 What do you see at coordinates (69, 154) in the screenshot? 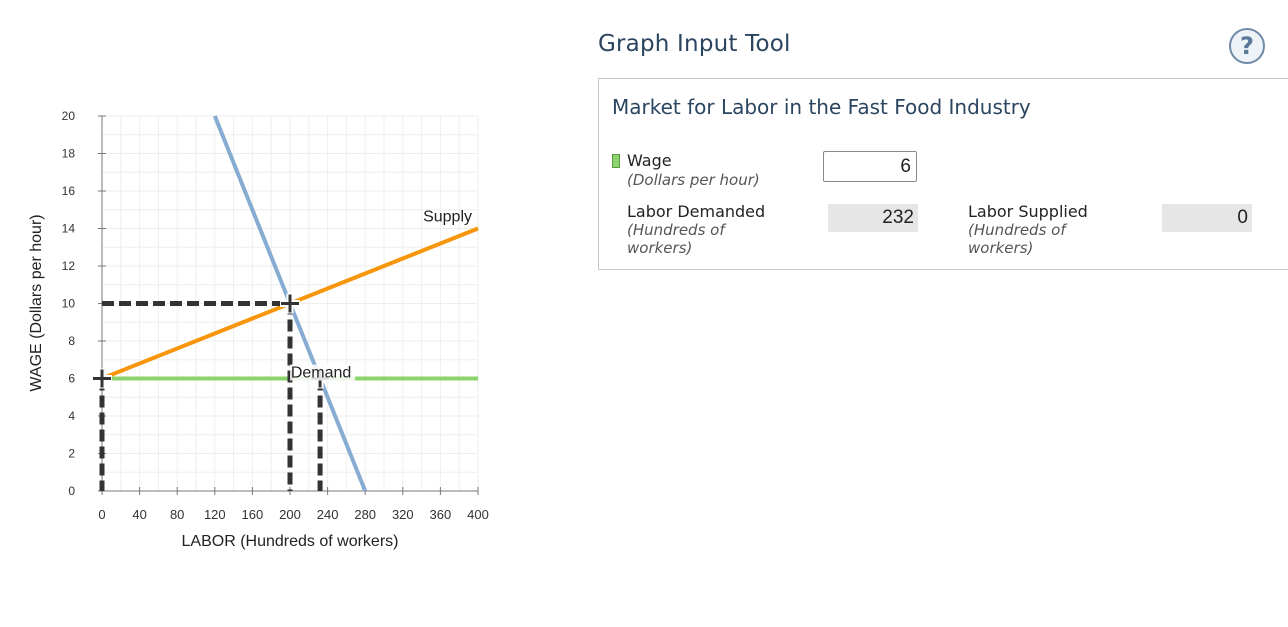
I see `y-tick-label: 18` at bounding box center [69, 154].